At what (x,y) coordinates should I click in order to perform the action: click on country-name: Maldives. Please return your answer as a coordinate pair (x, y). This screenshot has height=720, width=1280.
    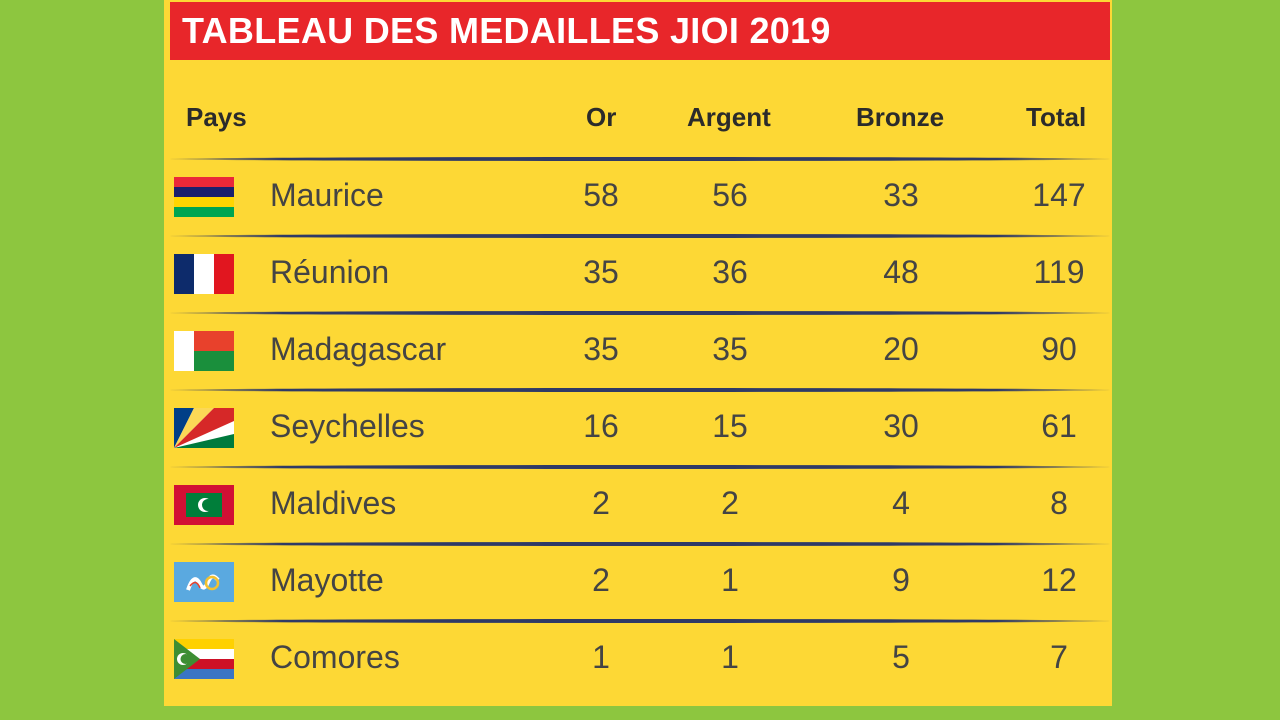
    Looking at the image, I should click on (333, 503).